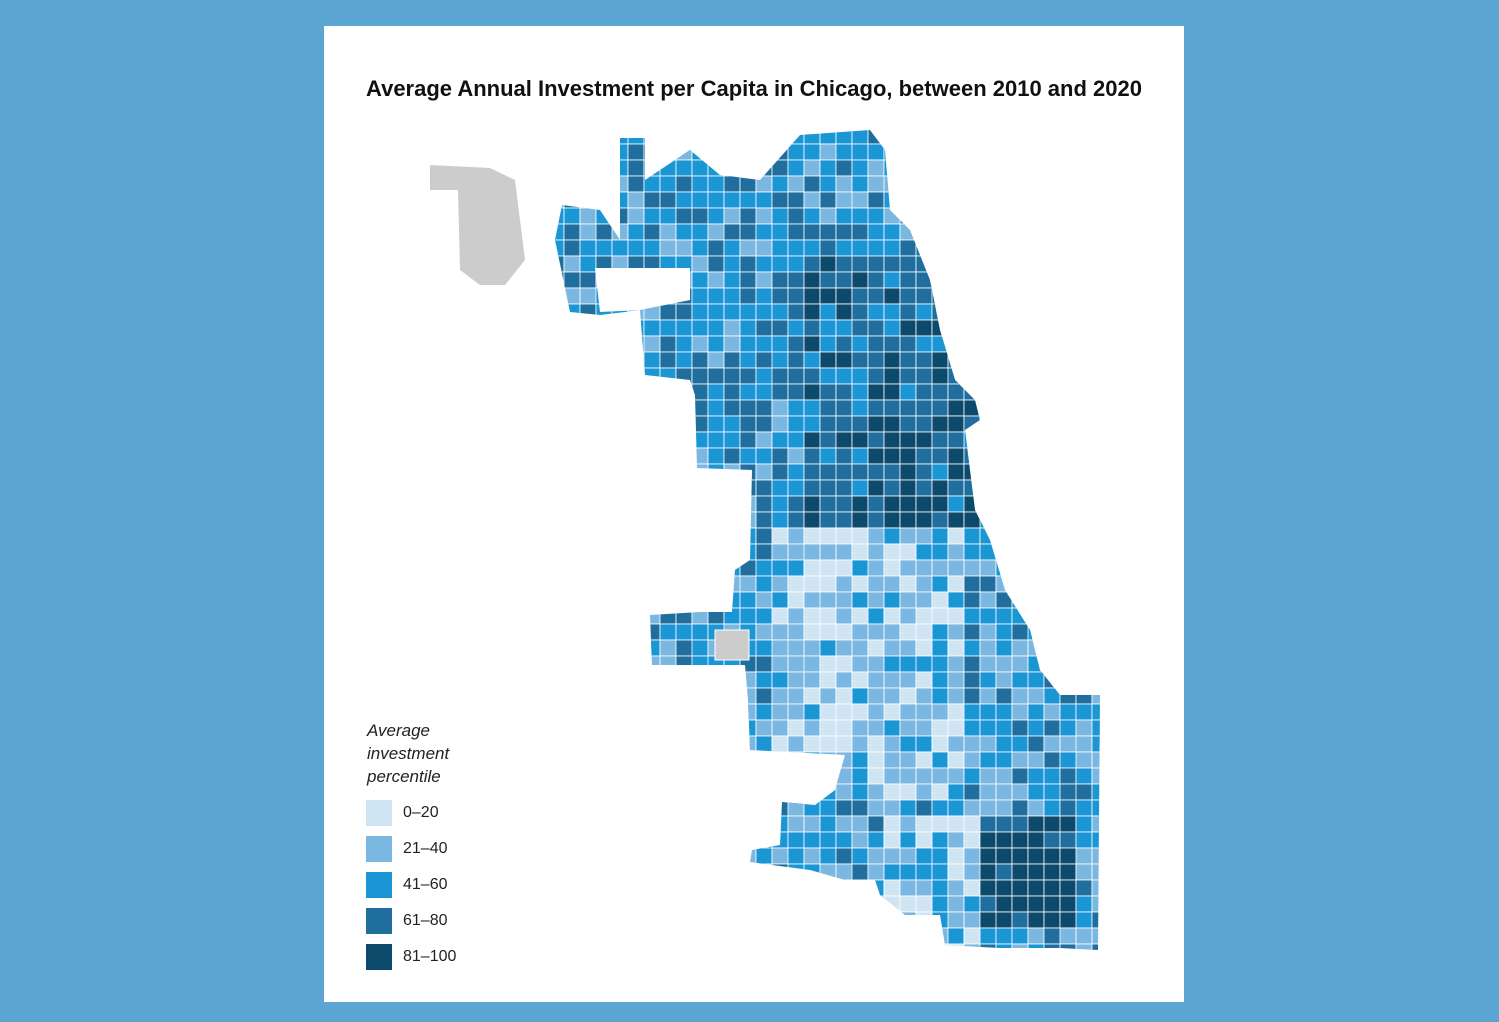  Describe the element at coordinates (421, 812) in the screenshot. I see `legend-label: 0–20` at that location.